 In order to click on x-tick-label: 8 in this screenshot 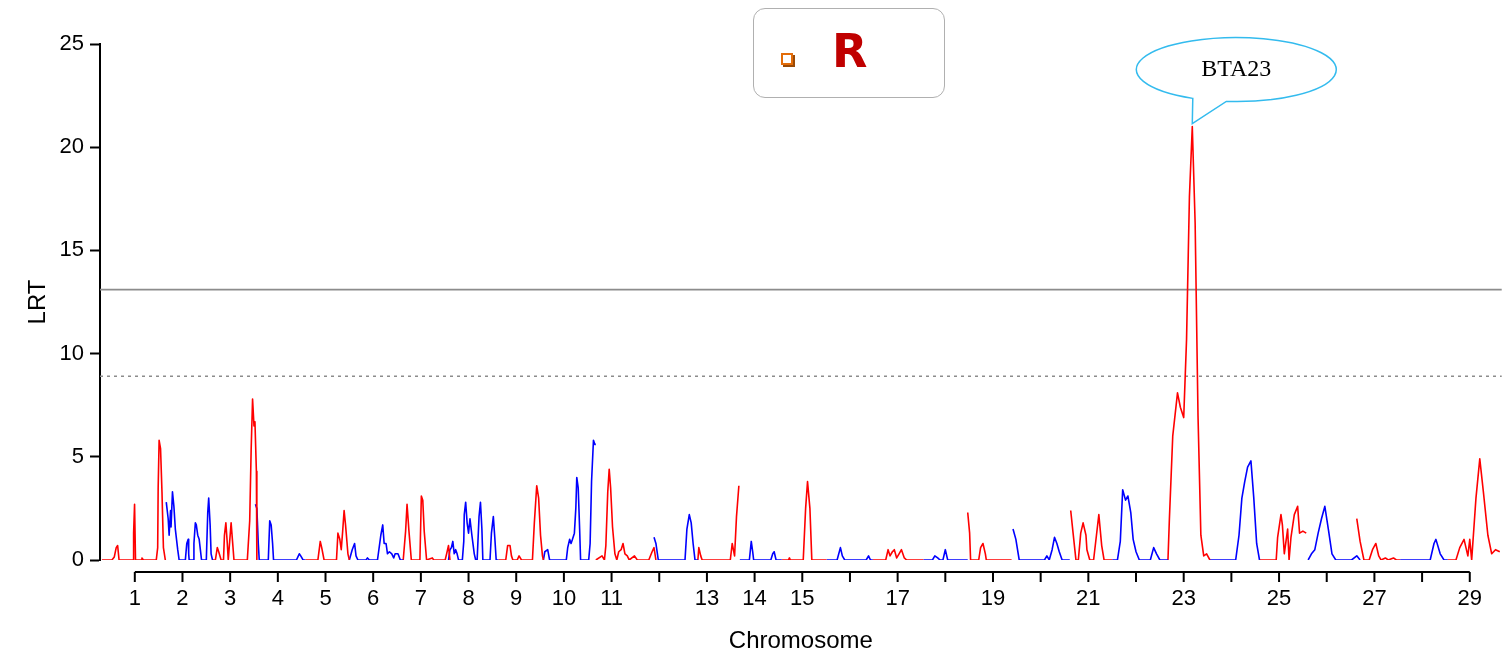, I will do `click(468, 598)`.